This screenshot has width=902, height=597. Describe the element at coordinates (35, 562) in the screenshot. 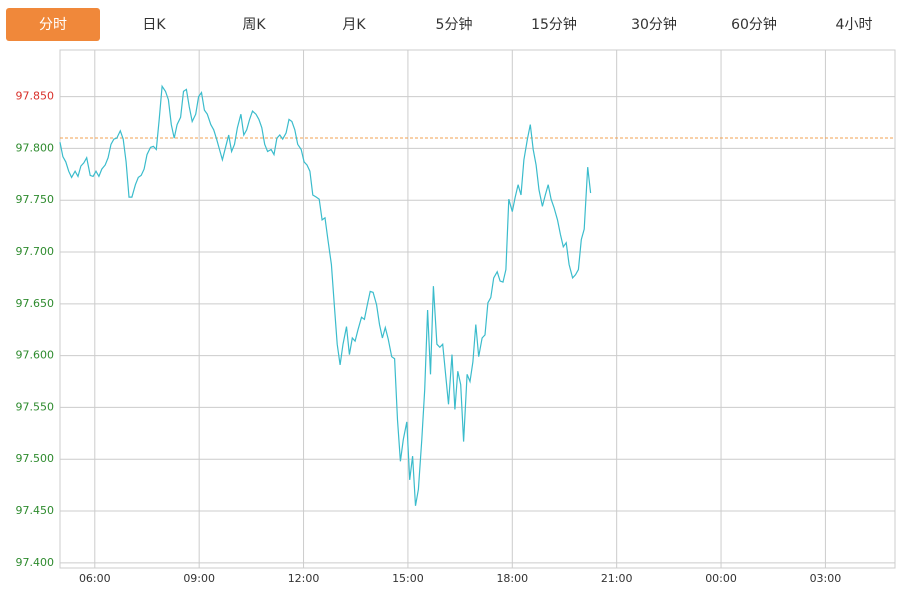

I see `y-tick-label: 97.400` at that location.